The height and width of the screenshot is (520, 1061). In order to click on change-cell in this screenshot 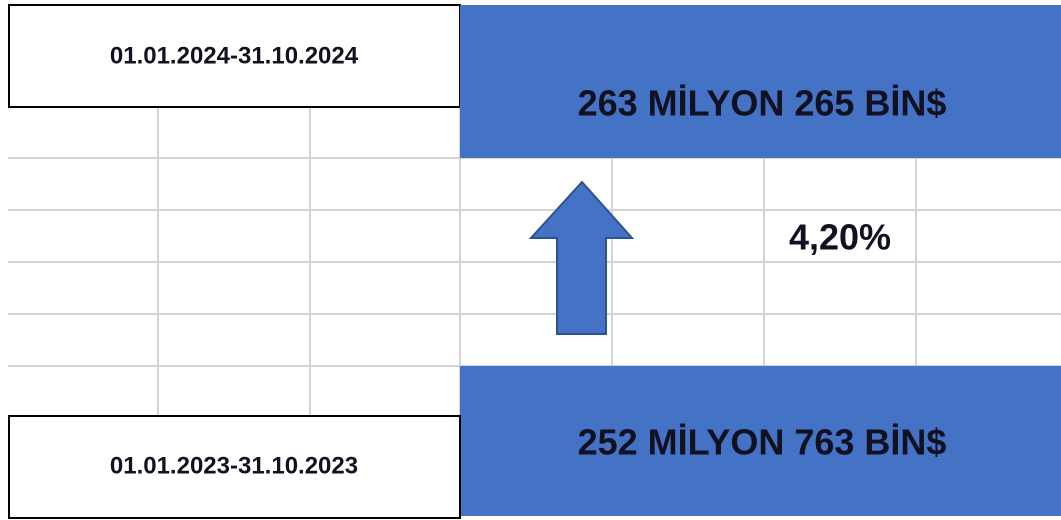, I will do `click(840, 236)`.